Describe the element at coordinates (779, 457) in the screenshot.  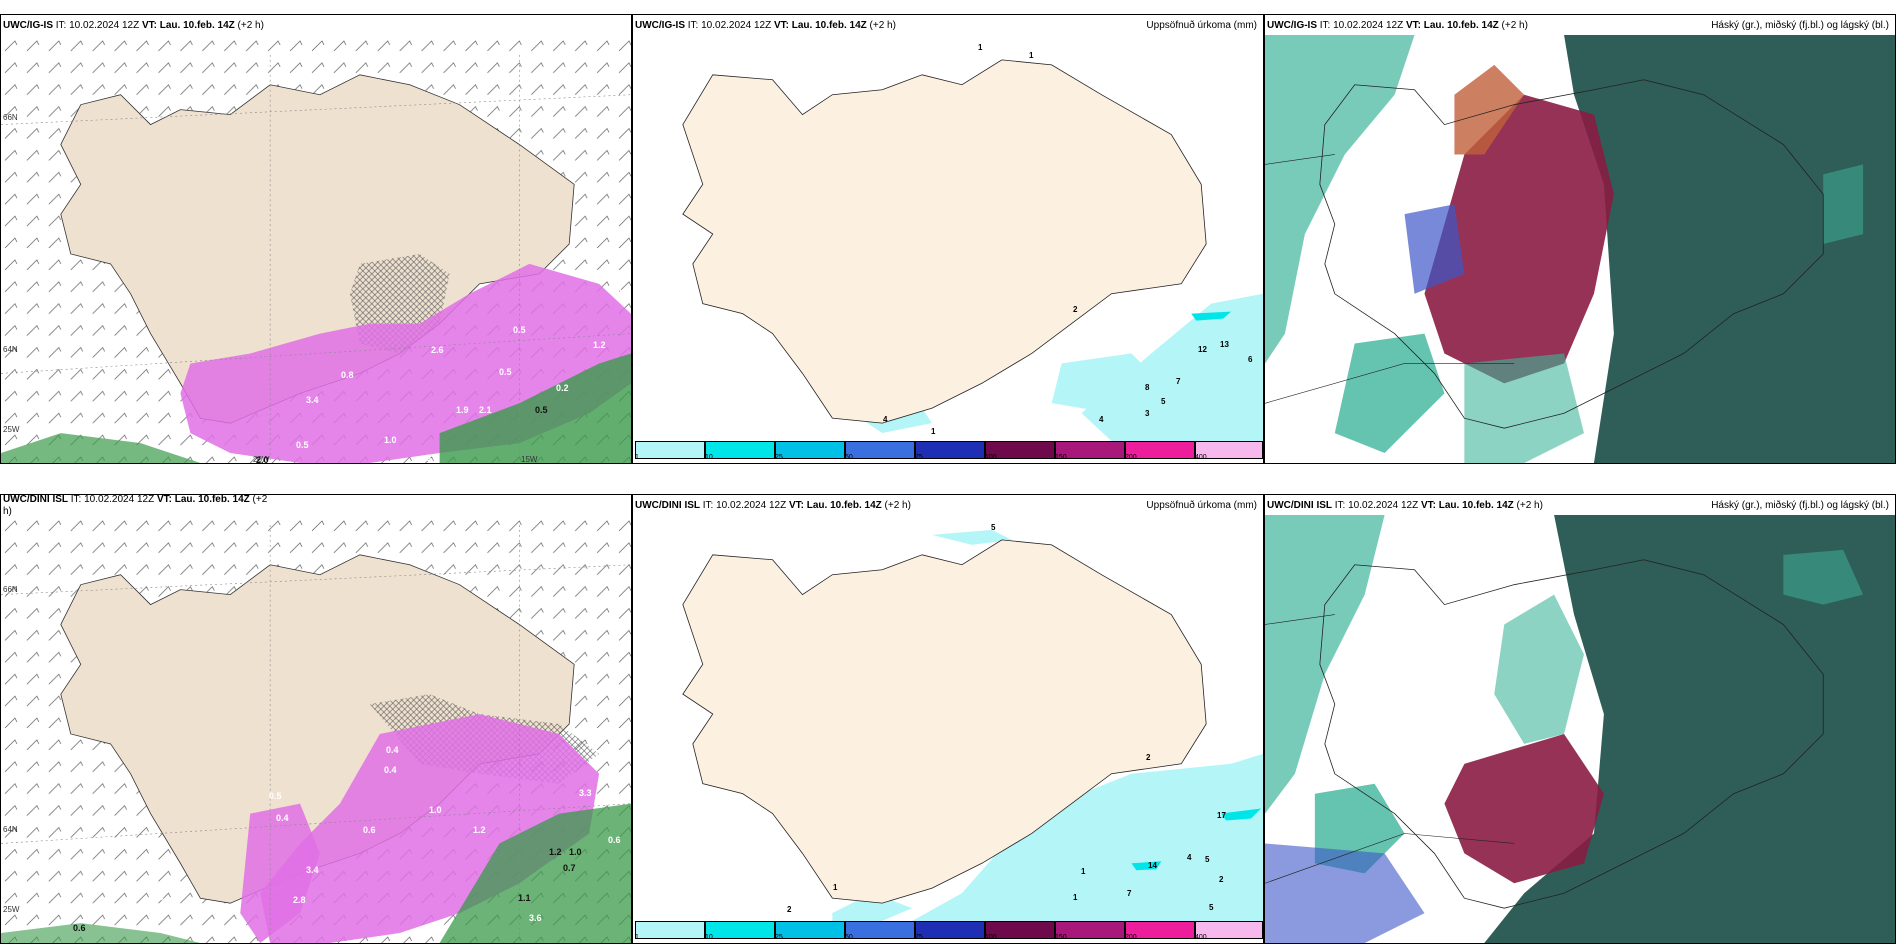
I see `colorbar-tick: 25` at that location.